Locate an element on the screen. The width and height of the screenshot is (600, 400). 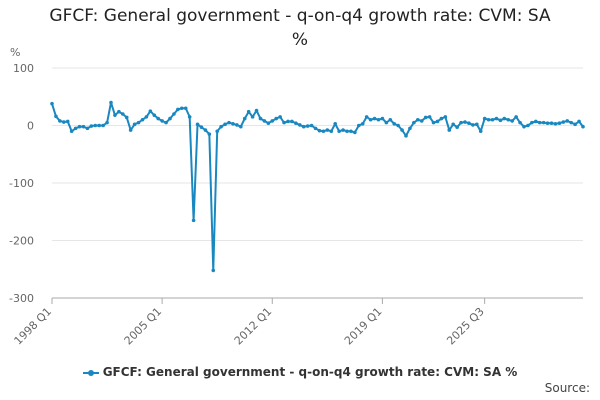
y-tick-label: -200 is located at coordinates (21, 241).